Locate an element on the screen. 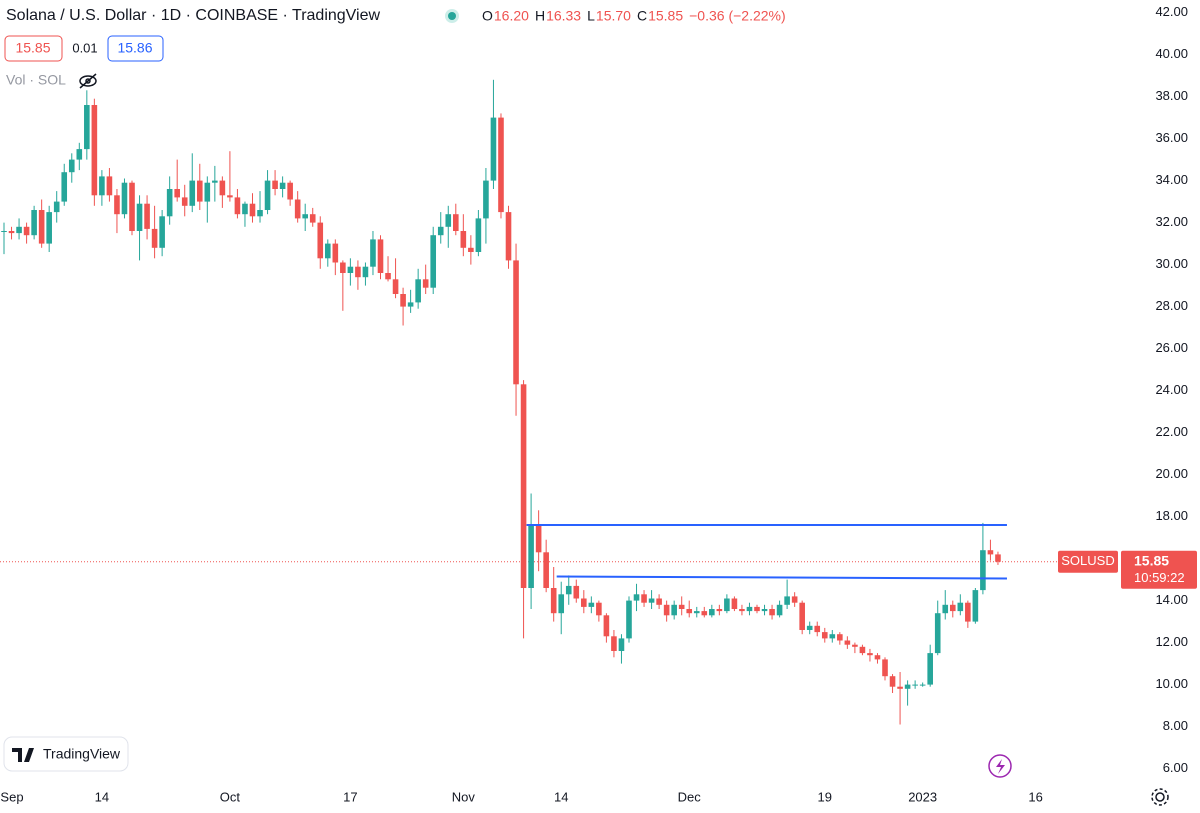 This screenshot has width=1200, height=813. legend-key: O is located at coordinates (487, 16).